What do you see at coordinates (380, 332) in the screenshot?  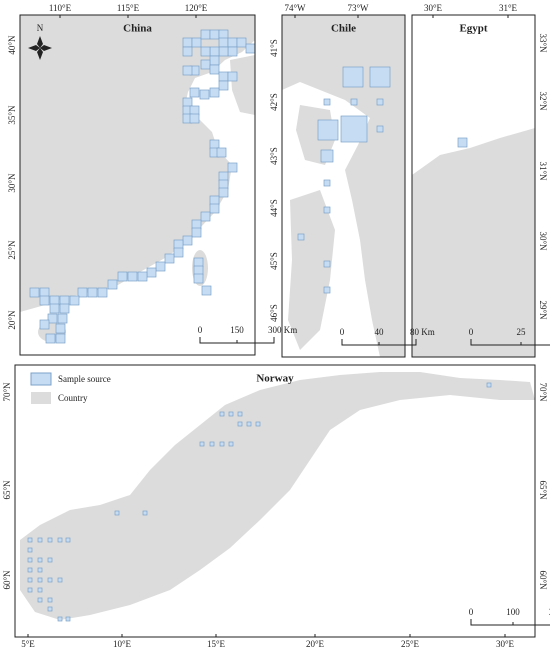 I see `scale-label: 40` at bounding box center [380, 332].